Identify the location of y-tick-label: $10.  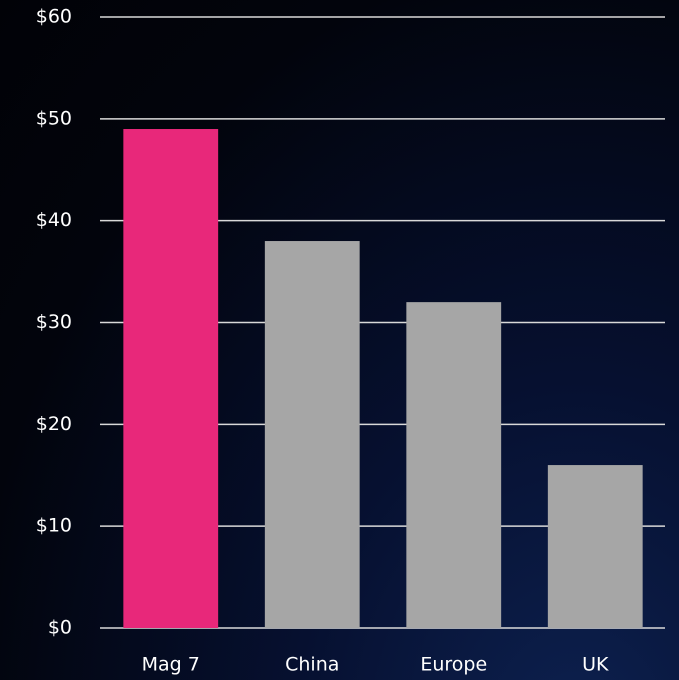
(54, 526).